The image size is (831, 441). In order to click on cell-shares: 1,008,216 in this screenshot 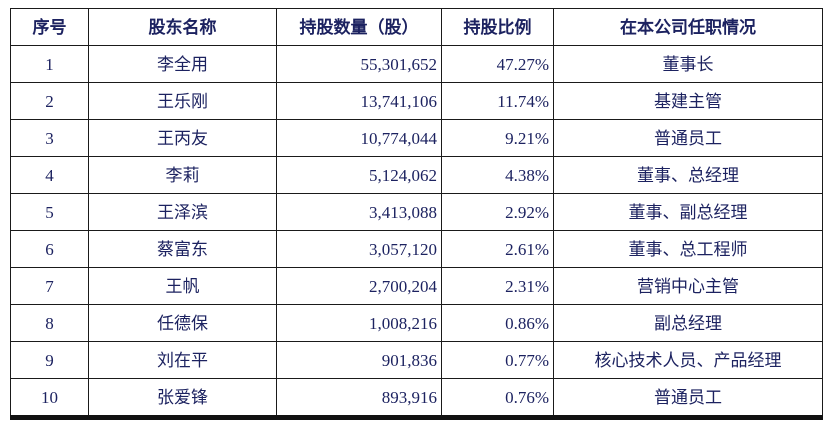, I will do `click(359, 323)`.